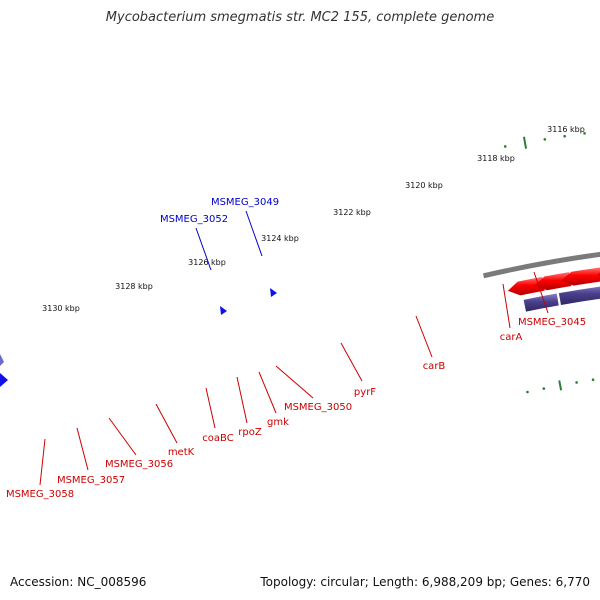  What do you see at coordinates (250, 432) in the screenshot?
I see `gene-label: rpoZ` at bounding box center [250, 432].